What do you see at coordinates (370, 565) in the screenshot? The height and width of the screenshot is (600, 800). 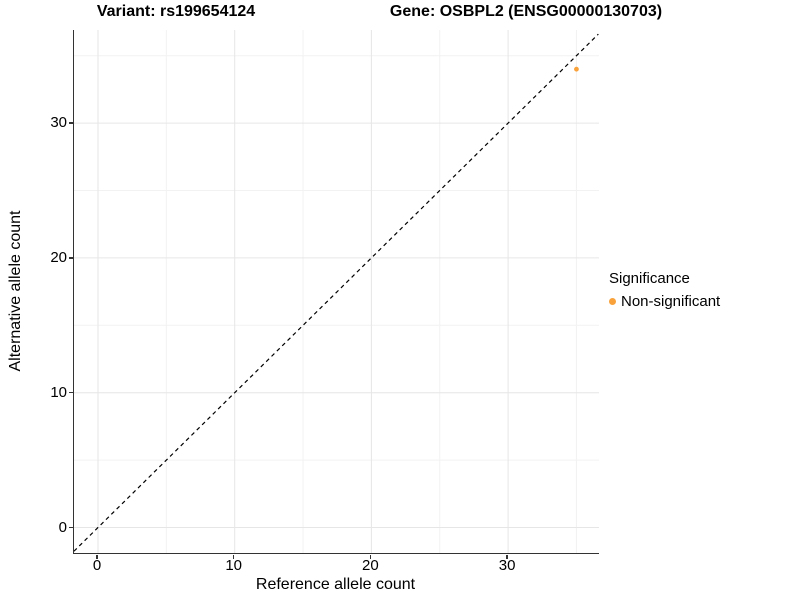 I see `x-tick-label: 20` at bounding box center [370, 565].